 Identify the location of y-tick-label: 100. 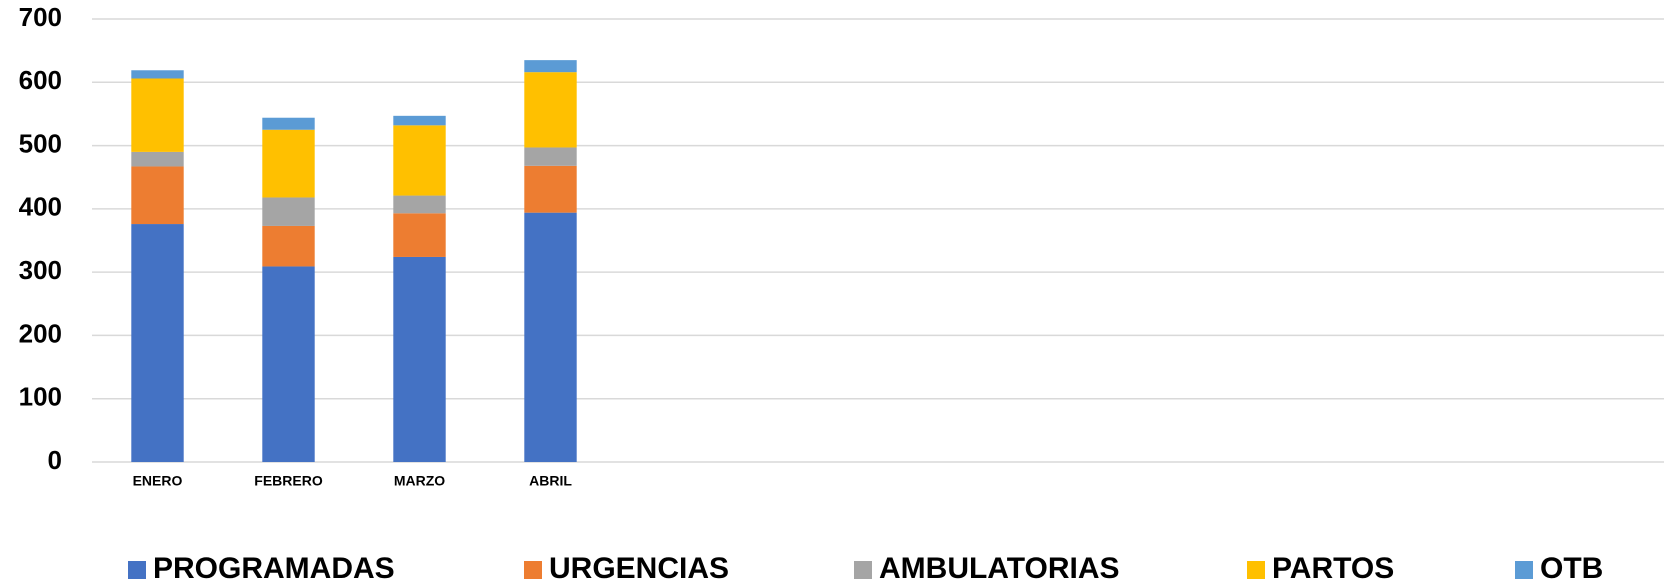
(40, 397).